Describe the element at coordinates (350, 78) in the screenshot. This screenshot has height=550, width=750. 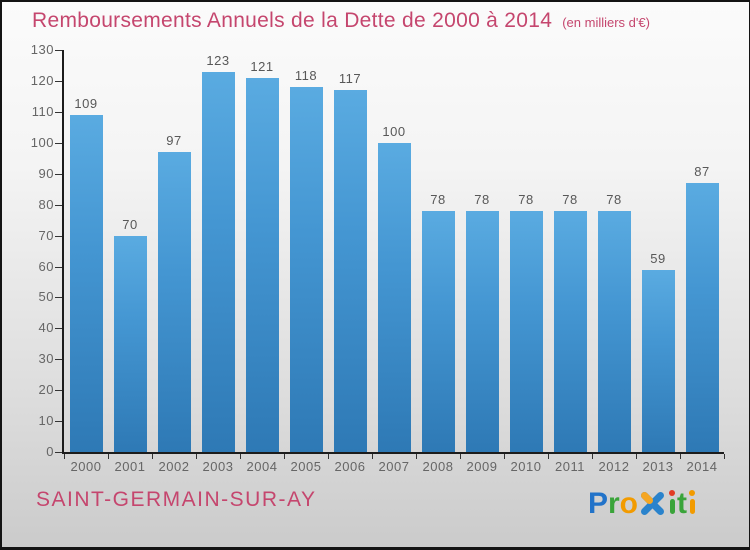
I see `bar-value-2006: 117` at that location.